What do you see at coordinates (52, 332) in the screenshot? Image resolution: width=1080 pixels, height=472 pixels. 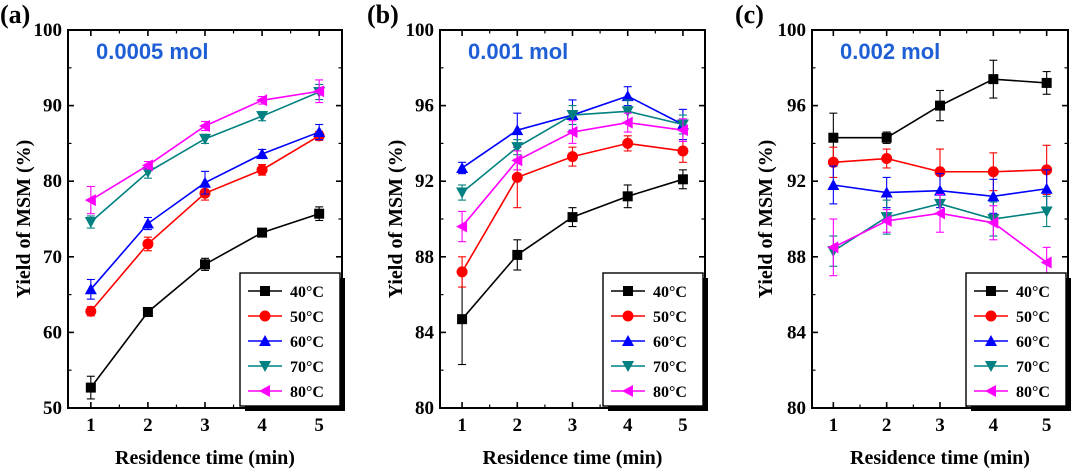 I see `y-tick-label: 60` at bounding box center [52, 332].